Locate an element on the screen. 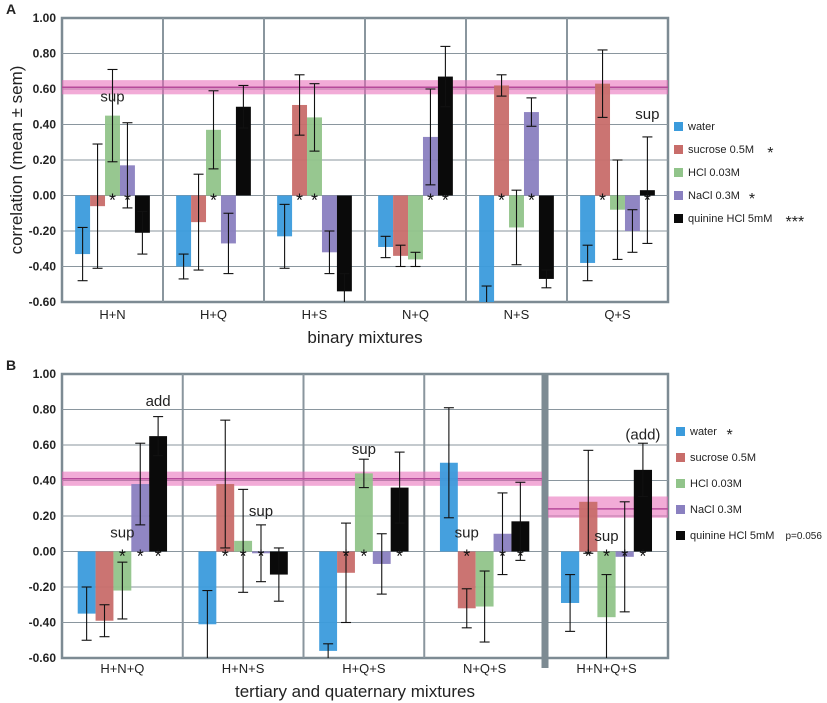 The image size is (827, 703). x-category-label: N+Q is located at coordinates (415, 314).